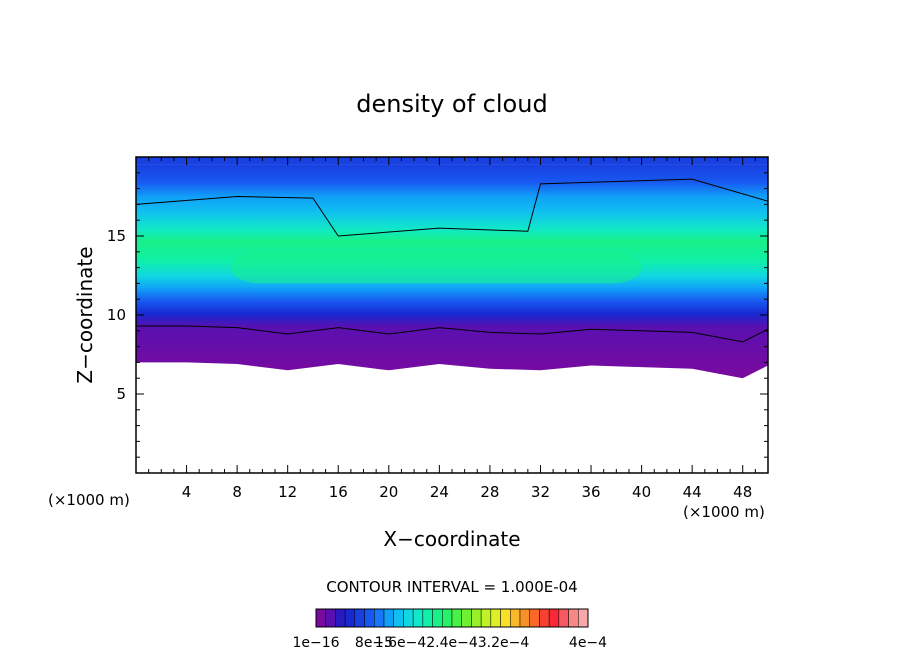 The height and width of the screenshot is (654, 904). Describe the element at coordinates (374, 643) in the screenshot. I see `colorbar-label: 8e−5` at that location.